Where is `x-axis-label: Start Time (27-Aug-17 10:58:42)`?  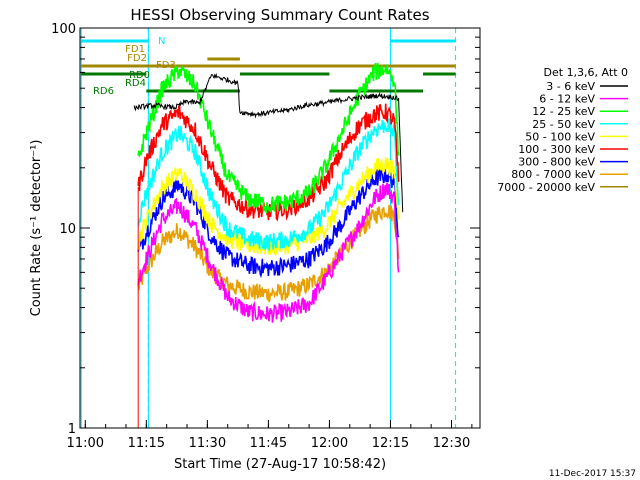
x-axis-label: Start Time (27-Aug-17 10:58:42) is located at coordinates (280, 464).